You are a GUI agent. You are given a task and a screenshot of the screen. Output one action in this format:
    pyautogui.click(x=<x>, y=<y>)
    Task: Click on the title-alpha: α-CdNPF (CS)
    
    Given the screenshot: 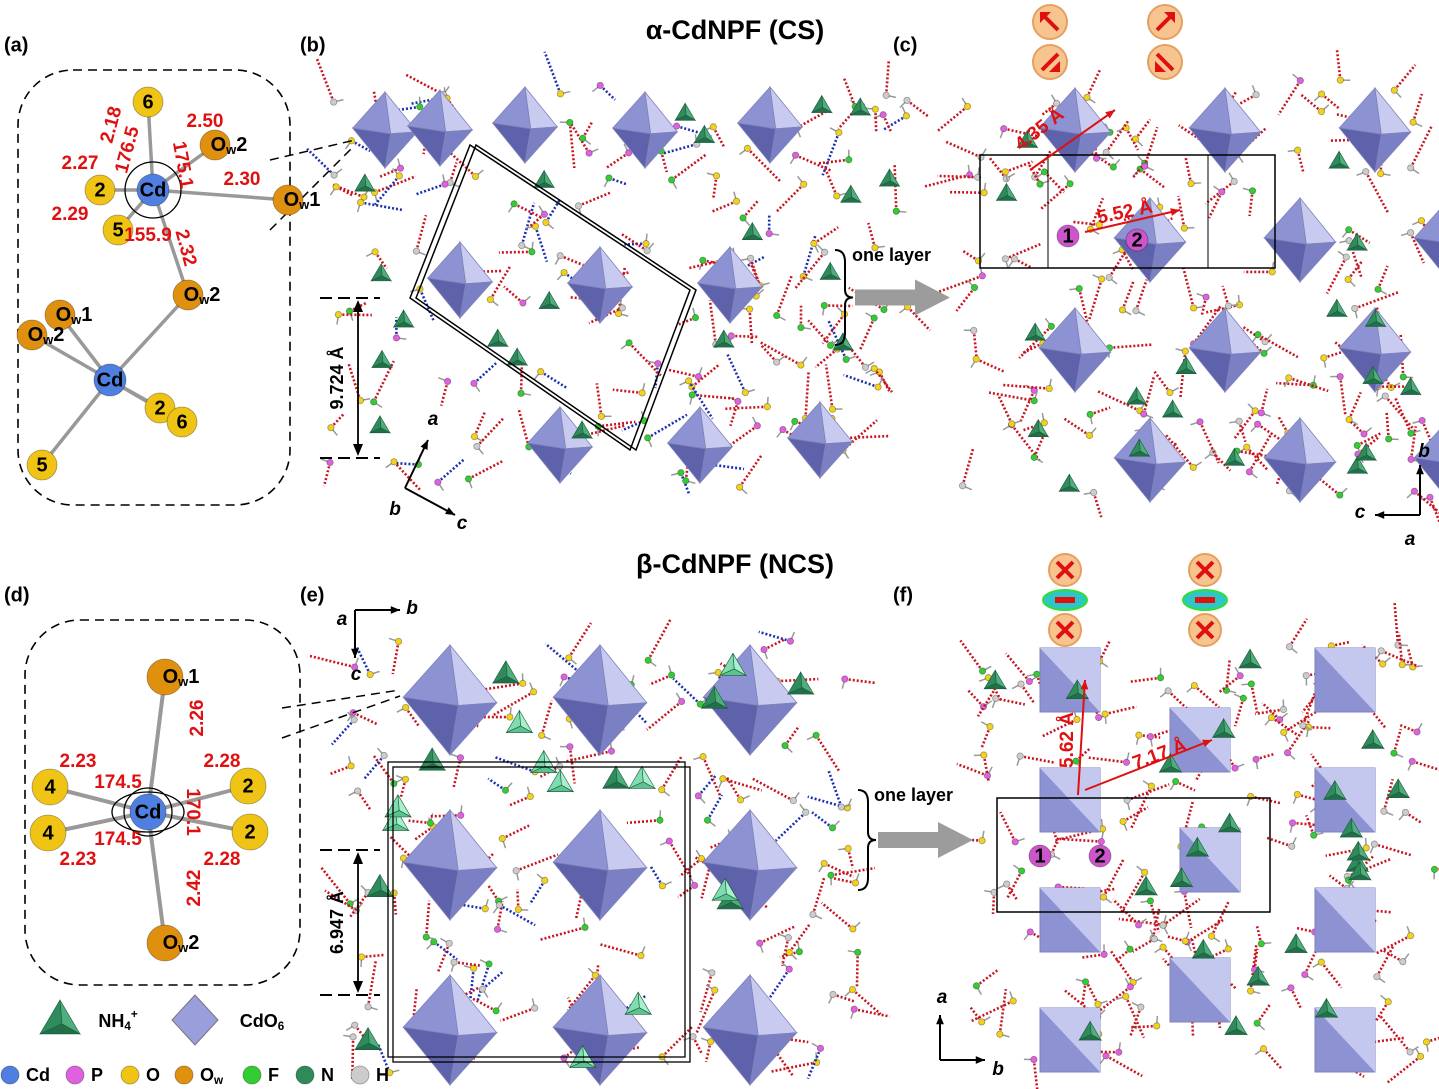 What is the action you would take?
    pyautogui.click(x=735, y=30)
    